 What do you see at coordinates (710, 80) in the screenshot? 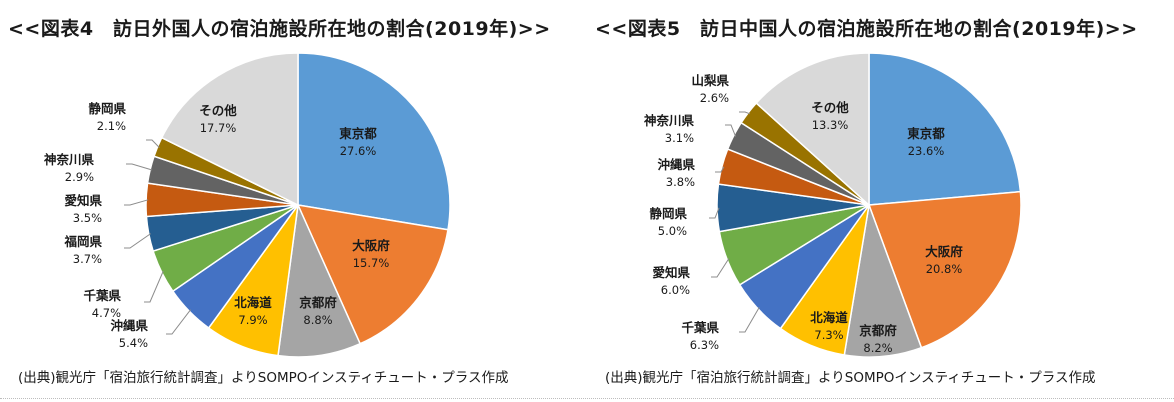
I see `slice-label-right-9: 山梨県` at bounding box center [710, 80].